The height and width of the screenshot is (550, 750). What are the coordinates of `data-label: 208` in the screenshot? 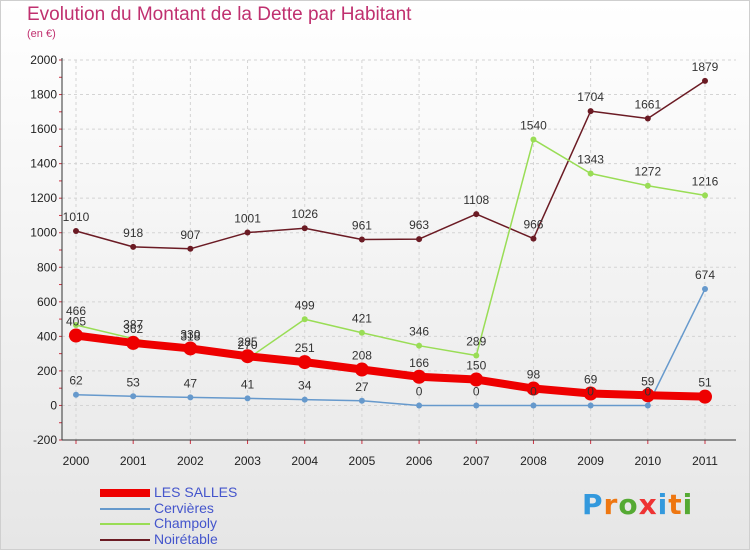 It's located at (362, 356).